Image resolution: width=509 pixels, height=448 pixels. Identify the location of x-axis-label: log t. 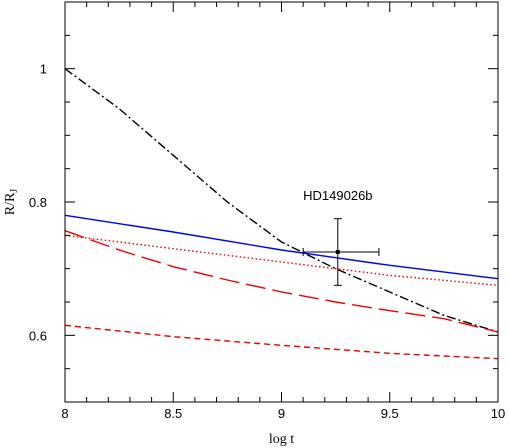
(281, 439).